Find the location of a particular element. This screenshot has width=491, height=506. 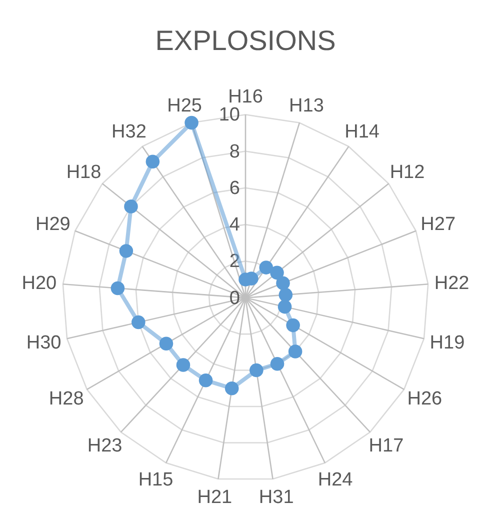

spoke-label: H30 is located at coordinates (44, 343).